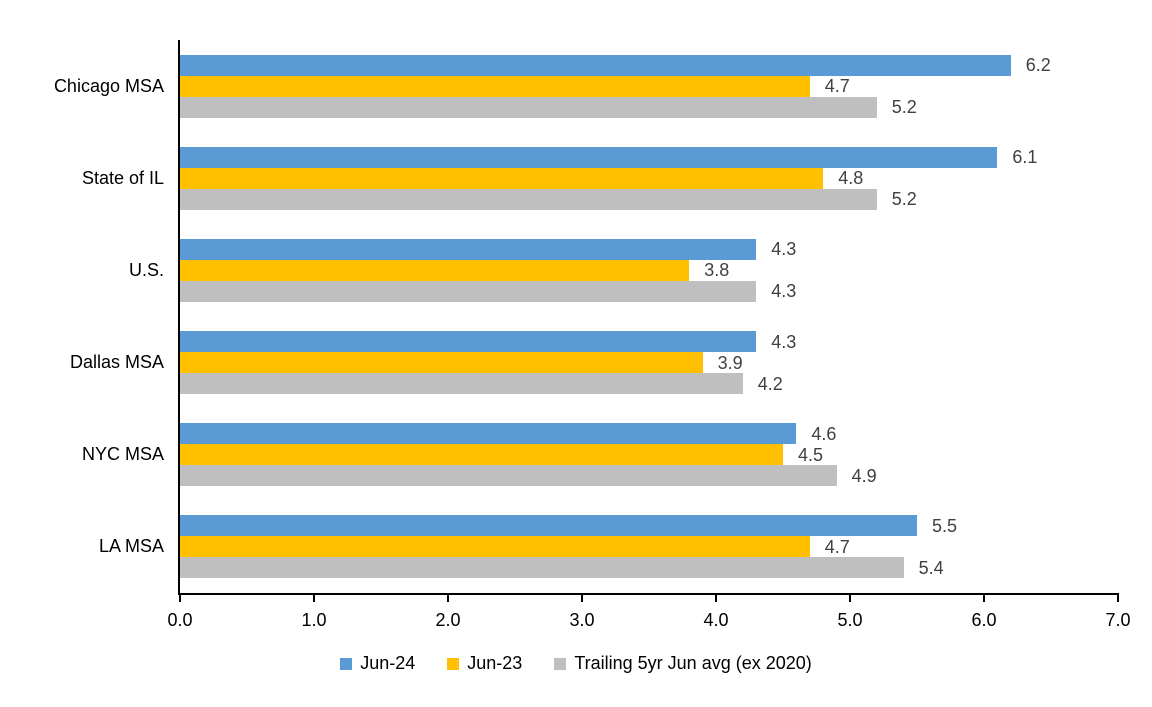 Image resolution: width=1152 pixels, height=707 pixels. I want to click on bar-jun-24-nyc-msa, so click(488, 434).